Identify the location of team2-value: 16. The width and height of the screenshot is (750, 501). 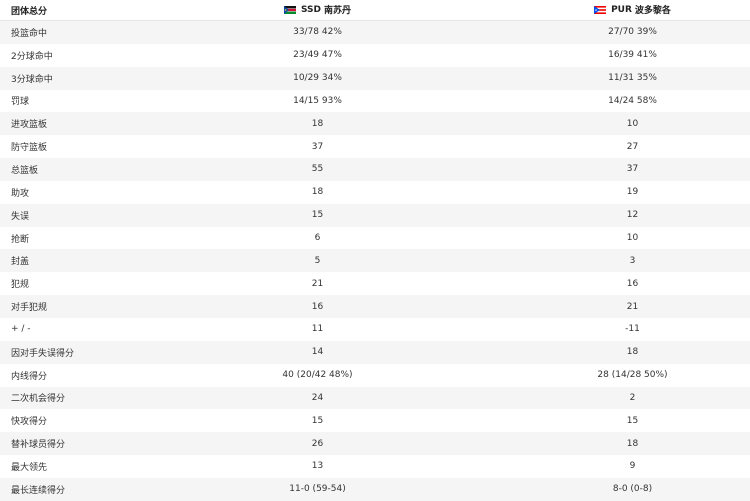
(590, 284).